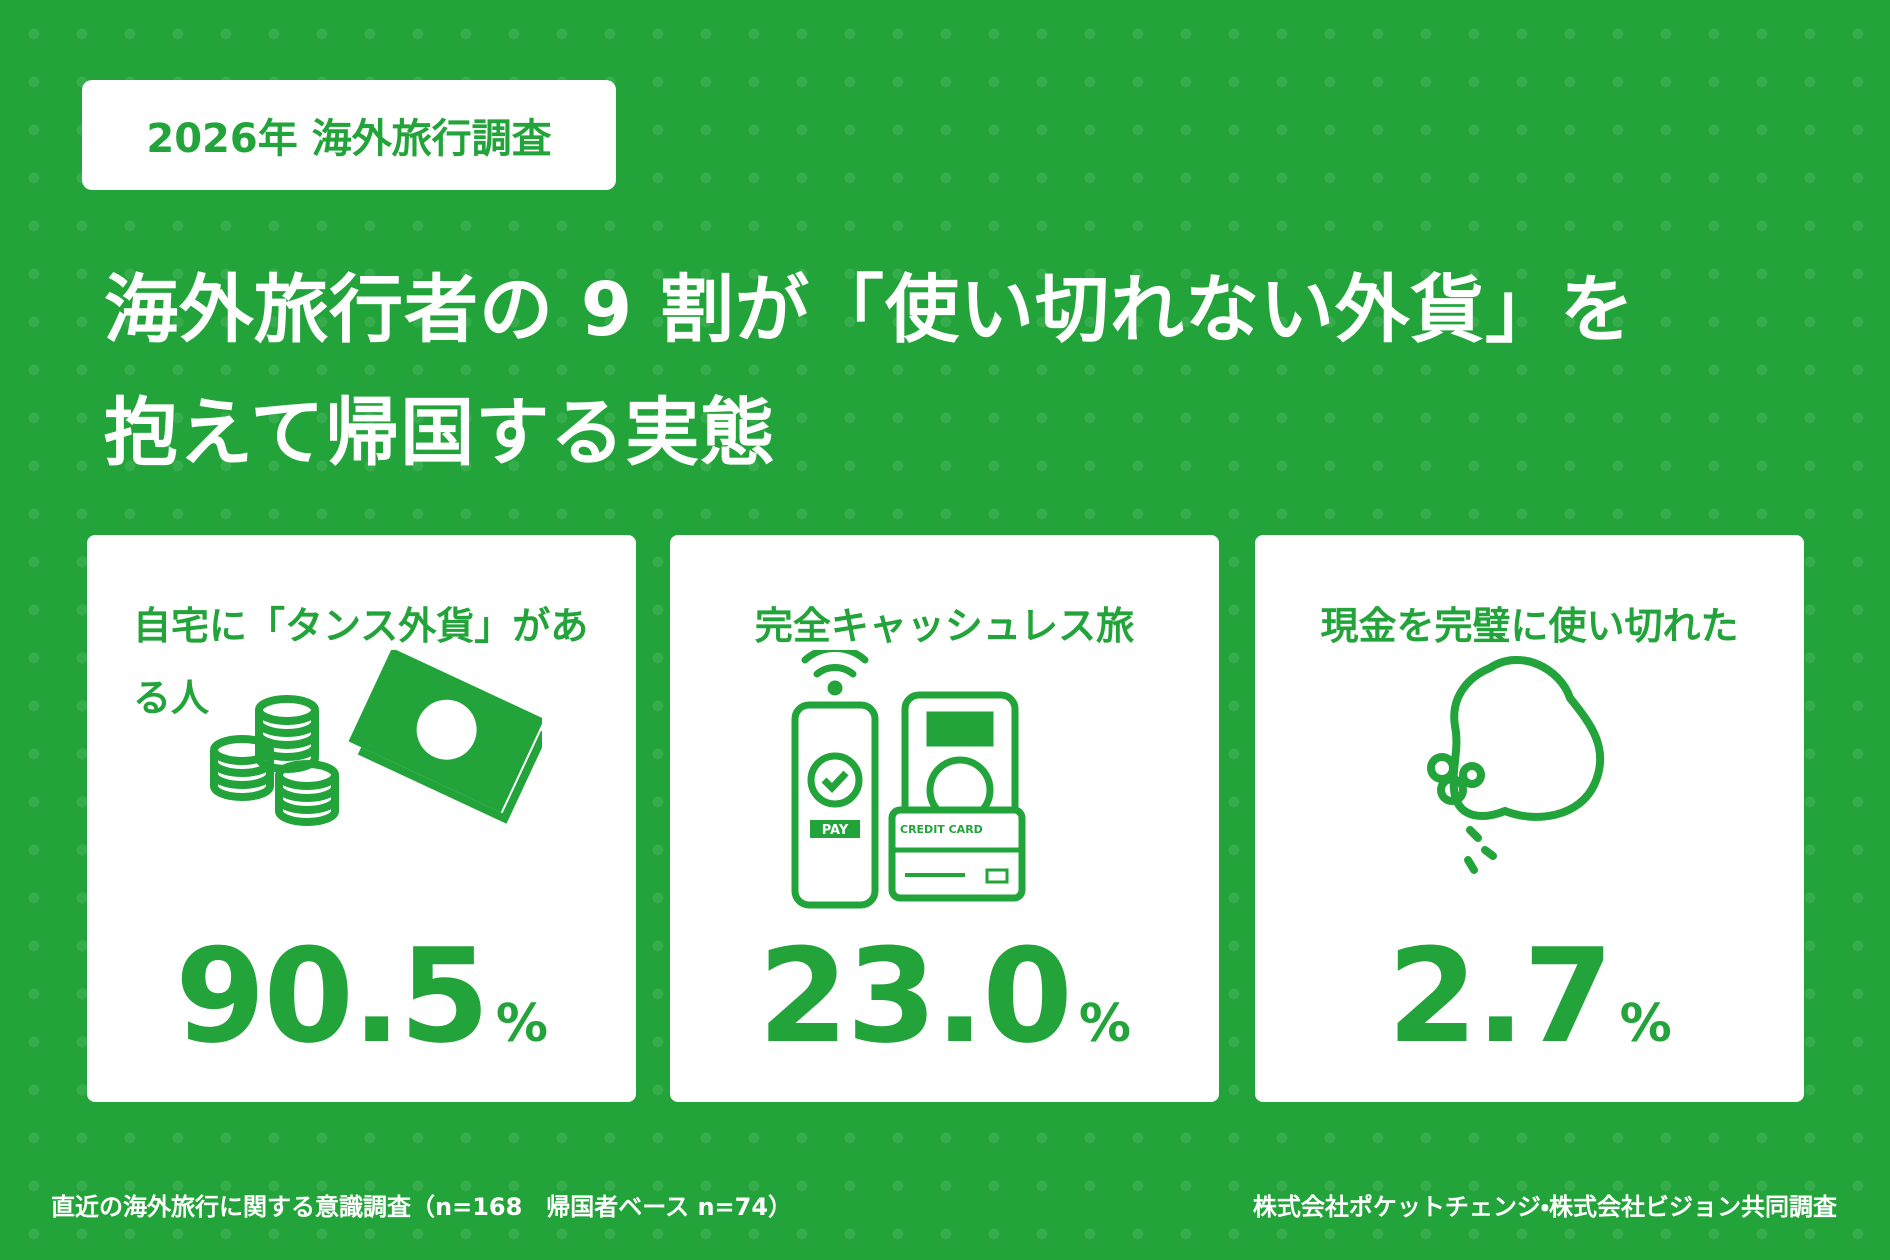  What do you see at coordinates (422, 1207) in the screenshot?
I see `footer-note: 直近の海外旅行に関する意識調査（n=168 帰国者ベース n=74）` at bounding box center [422, 1207].